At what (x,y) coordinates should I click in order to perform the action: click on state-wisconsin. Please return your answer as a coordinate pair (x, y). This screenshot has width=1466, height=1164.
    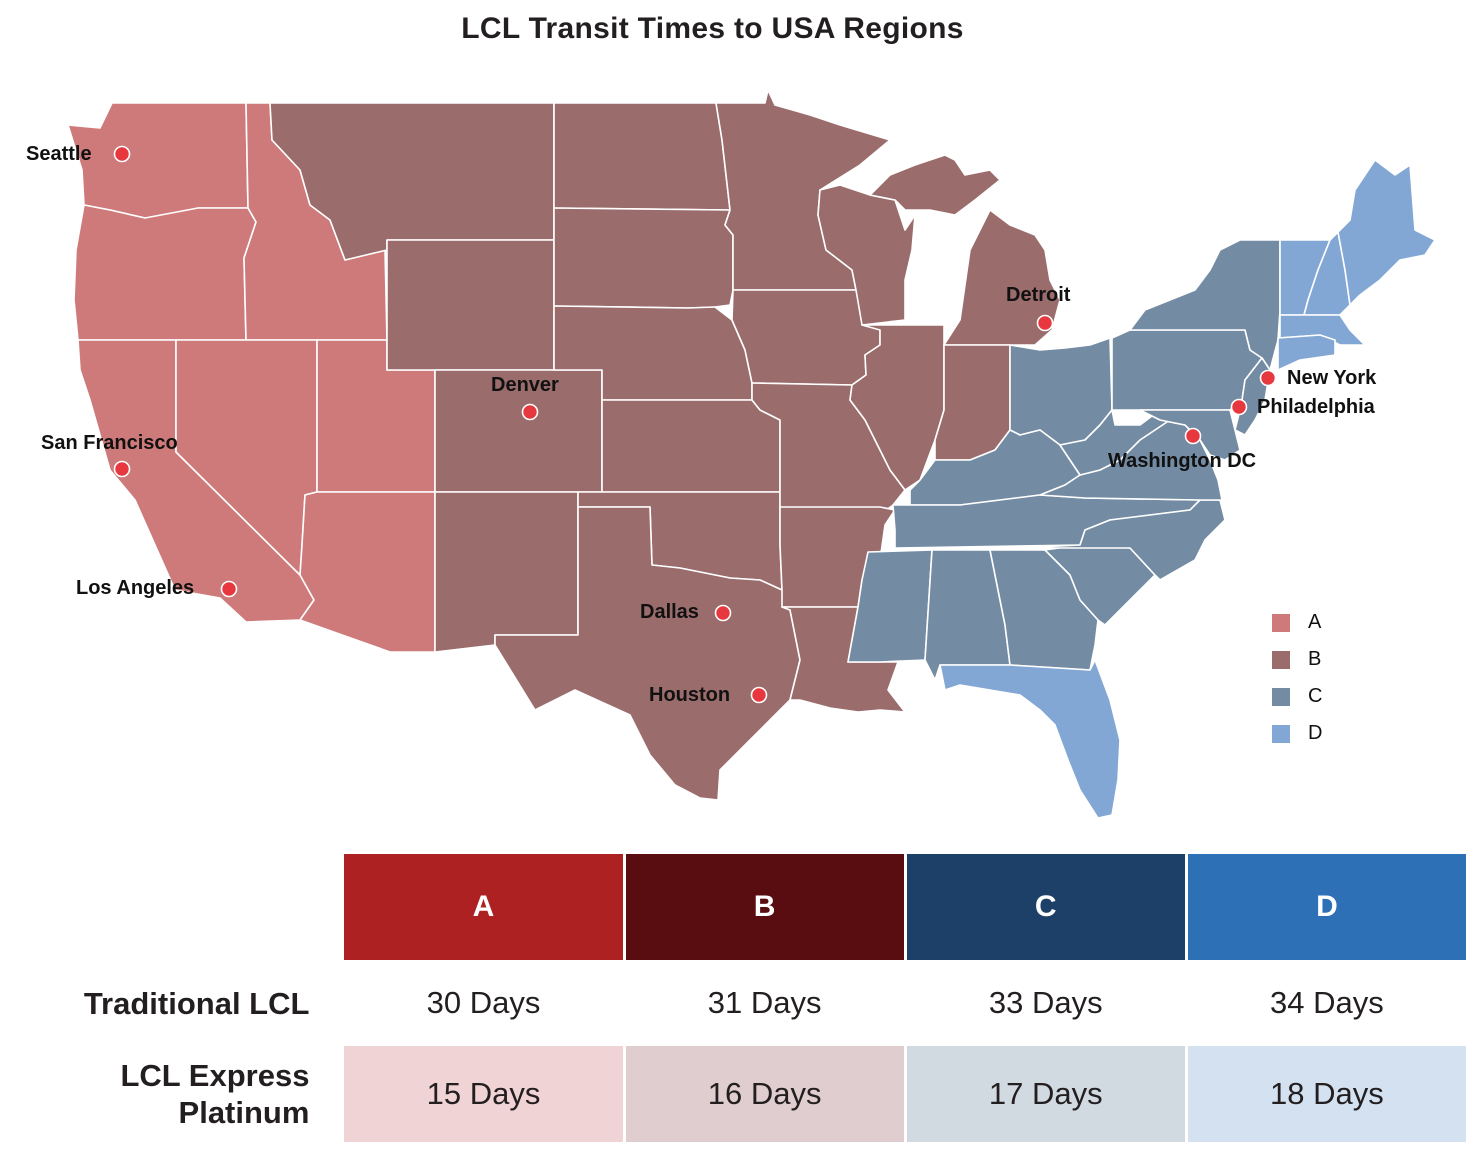
    Looking at the image, I should click on (866, 255).